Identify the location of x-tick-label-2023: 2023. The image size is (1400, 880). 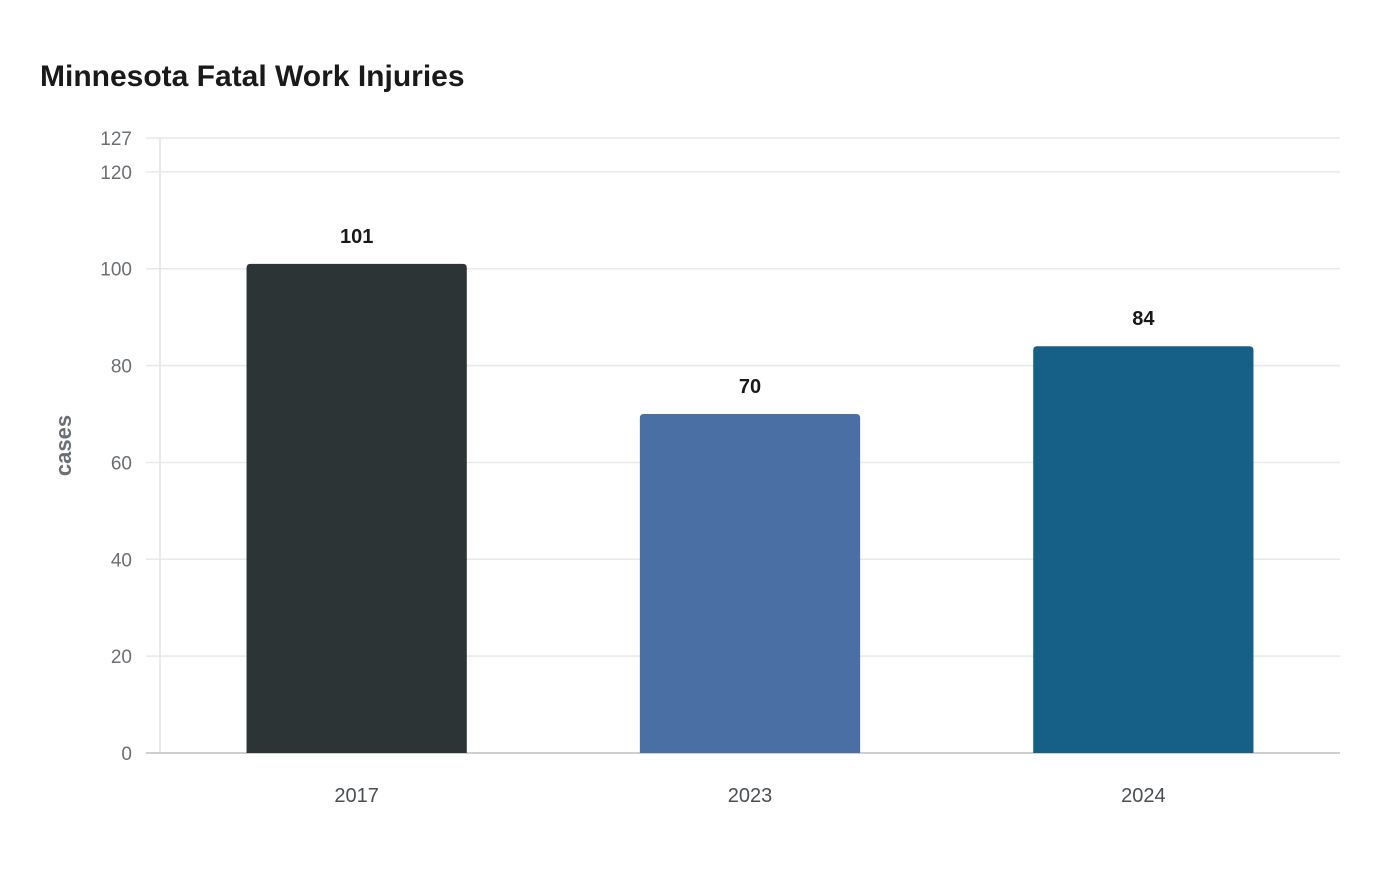
(750, 796).